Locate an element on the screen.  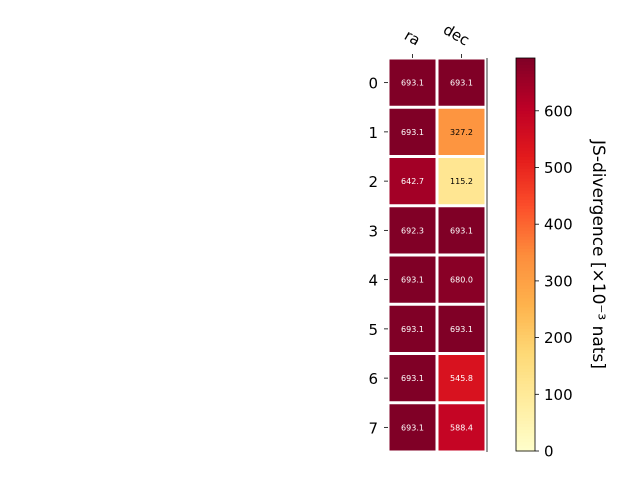
y-tick-label: 2 is located at coordinates (373, 182).